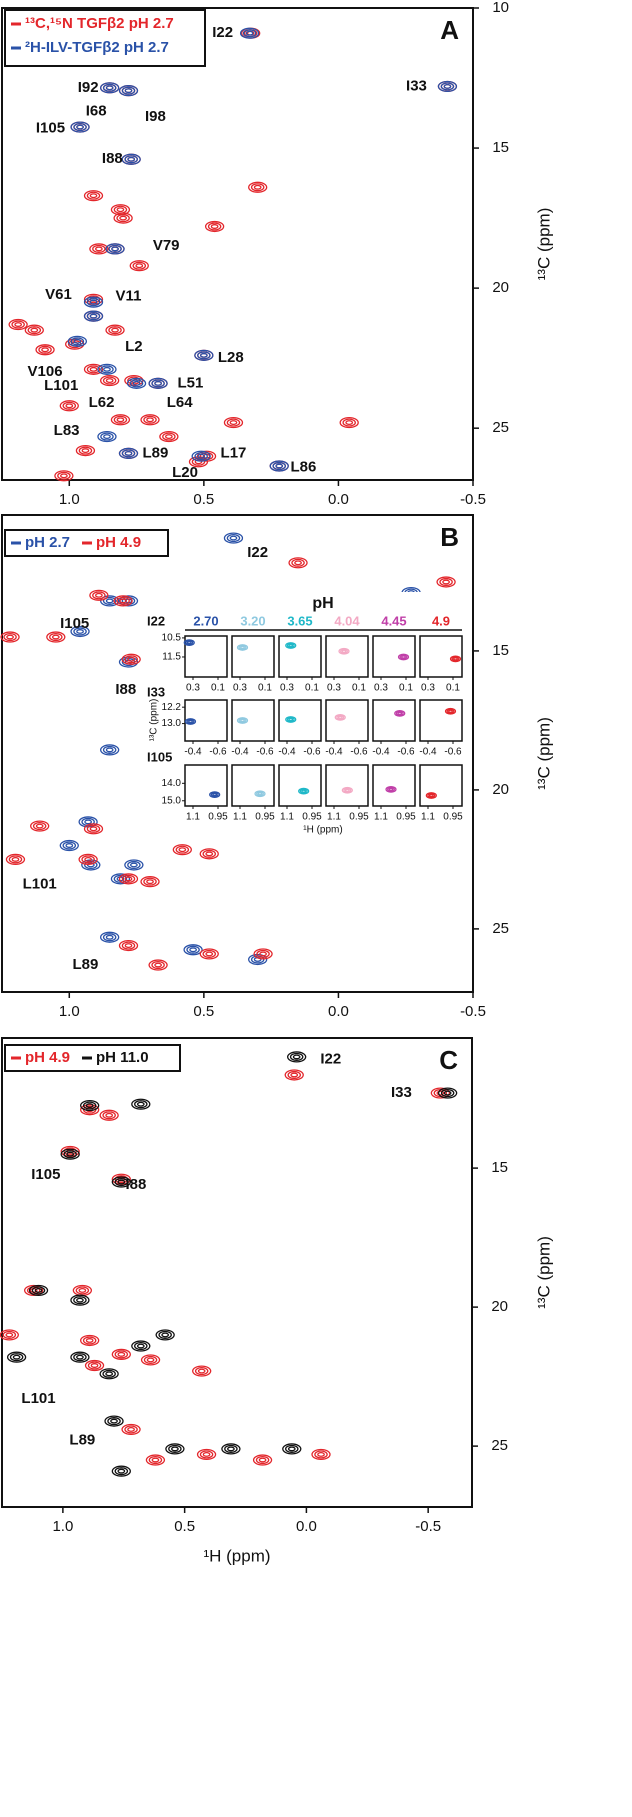 The width and height of the screenshot is (632, 1817). What do you see at coordinates (381, 817) in the screenshot?
I see `inset-x-tick-label: 1.1` at bounding box center [381, 817].